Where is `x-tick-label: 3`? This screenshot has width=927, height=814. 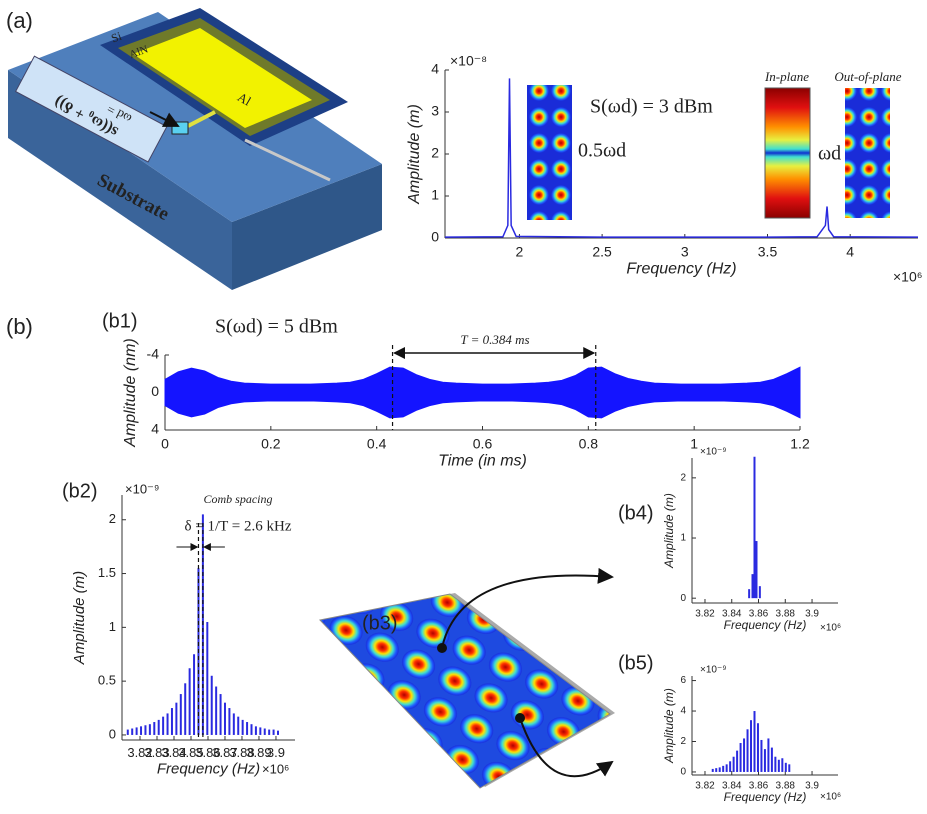 x-tick-label: 3 is located at coordinates (685, 251).